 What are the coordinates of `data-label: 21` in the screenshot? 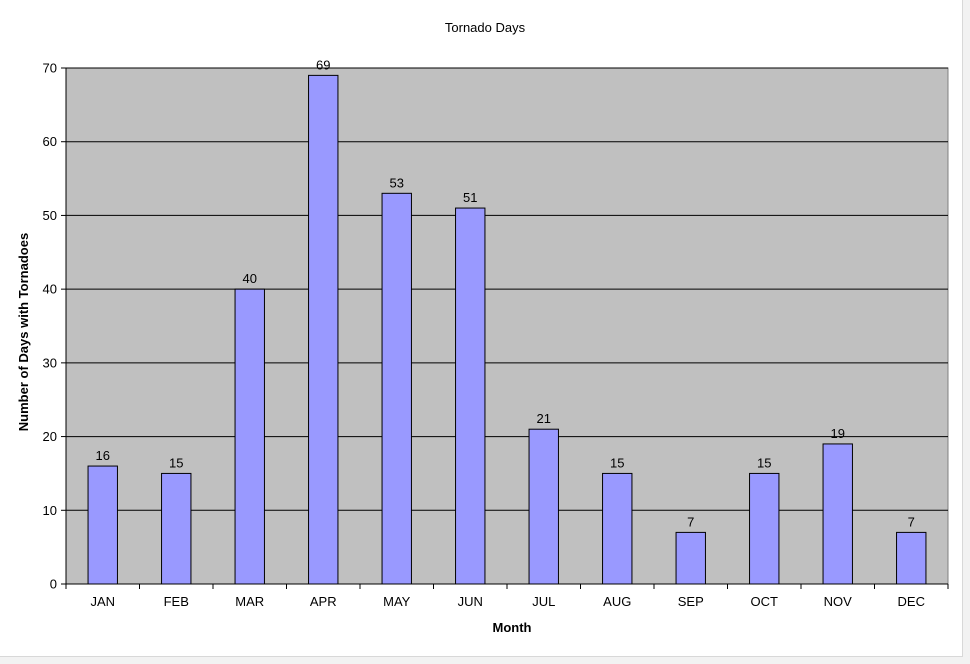 It's located at (544, 418).